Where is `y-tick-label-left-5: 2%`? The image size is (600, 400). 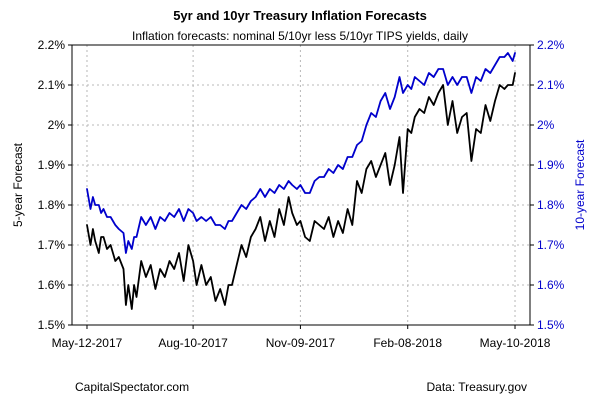
y-tick-label-left-5: 2% is located at coordinates (57, 125).